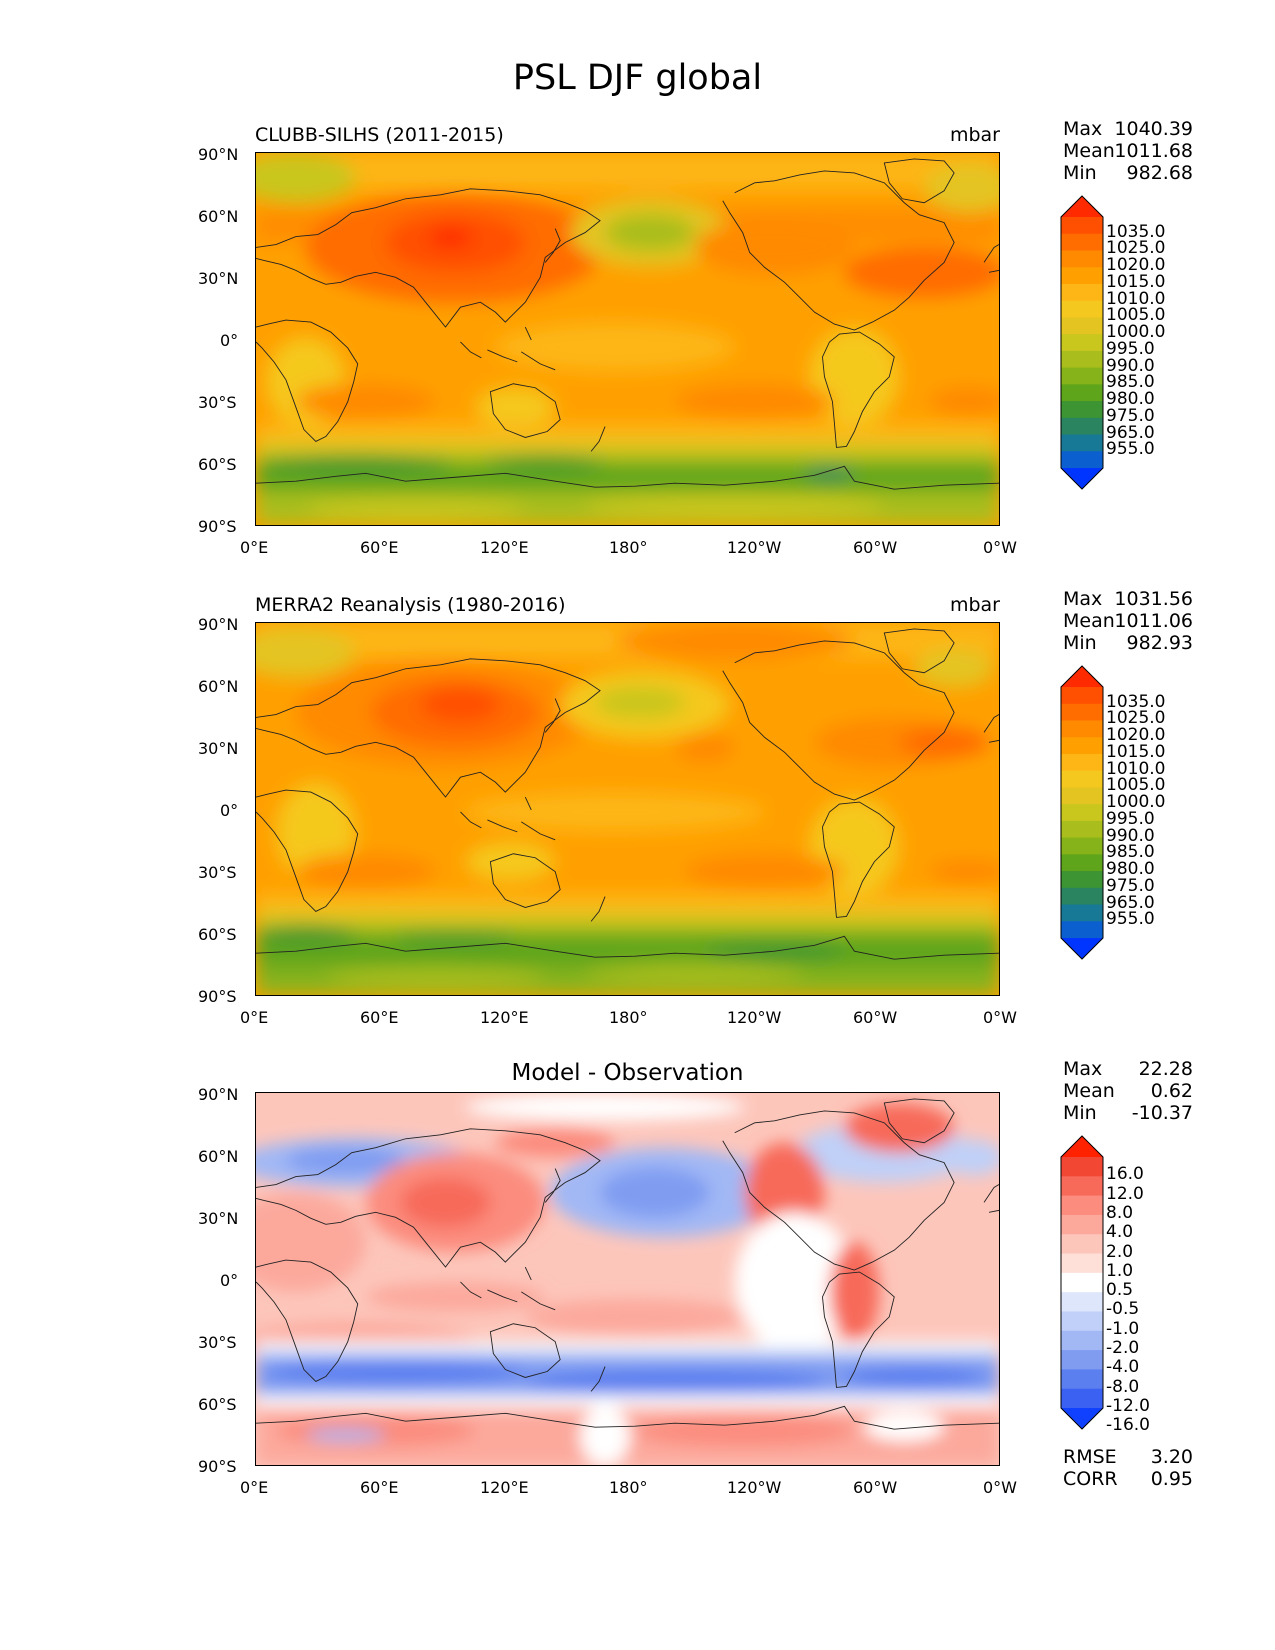 The width and height of the screenshot is (1275, 1650). Describe the element at coordinates (1136, 768) in the screenshot. I see `colorbar-tick-label: 1010.0` at that location.